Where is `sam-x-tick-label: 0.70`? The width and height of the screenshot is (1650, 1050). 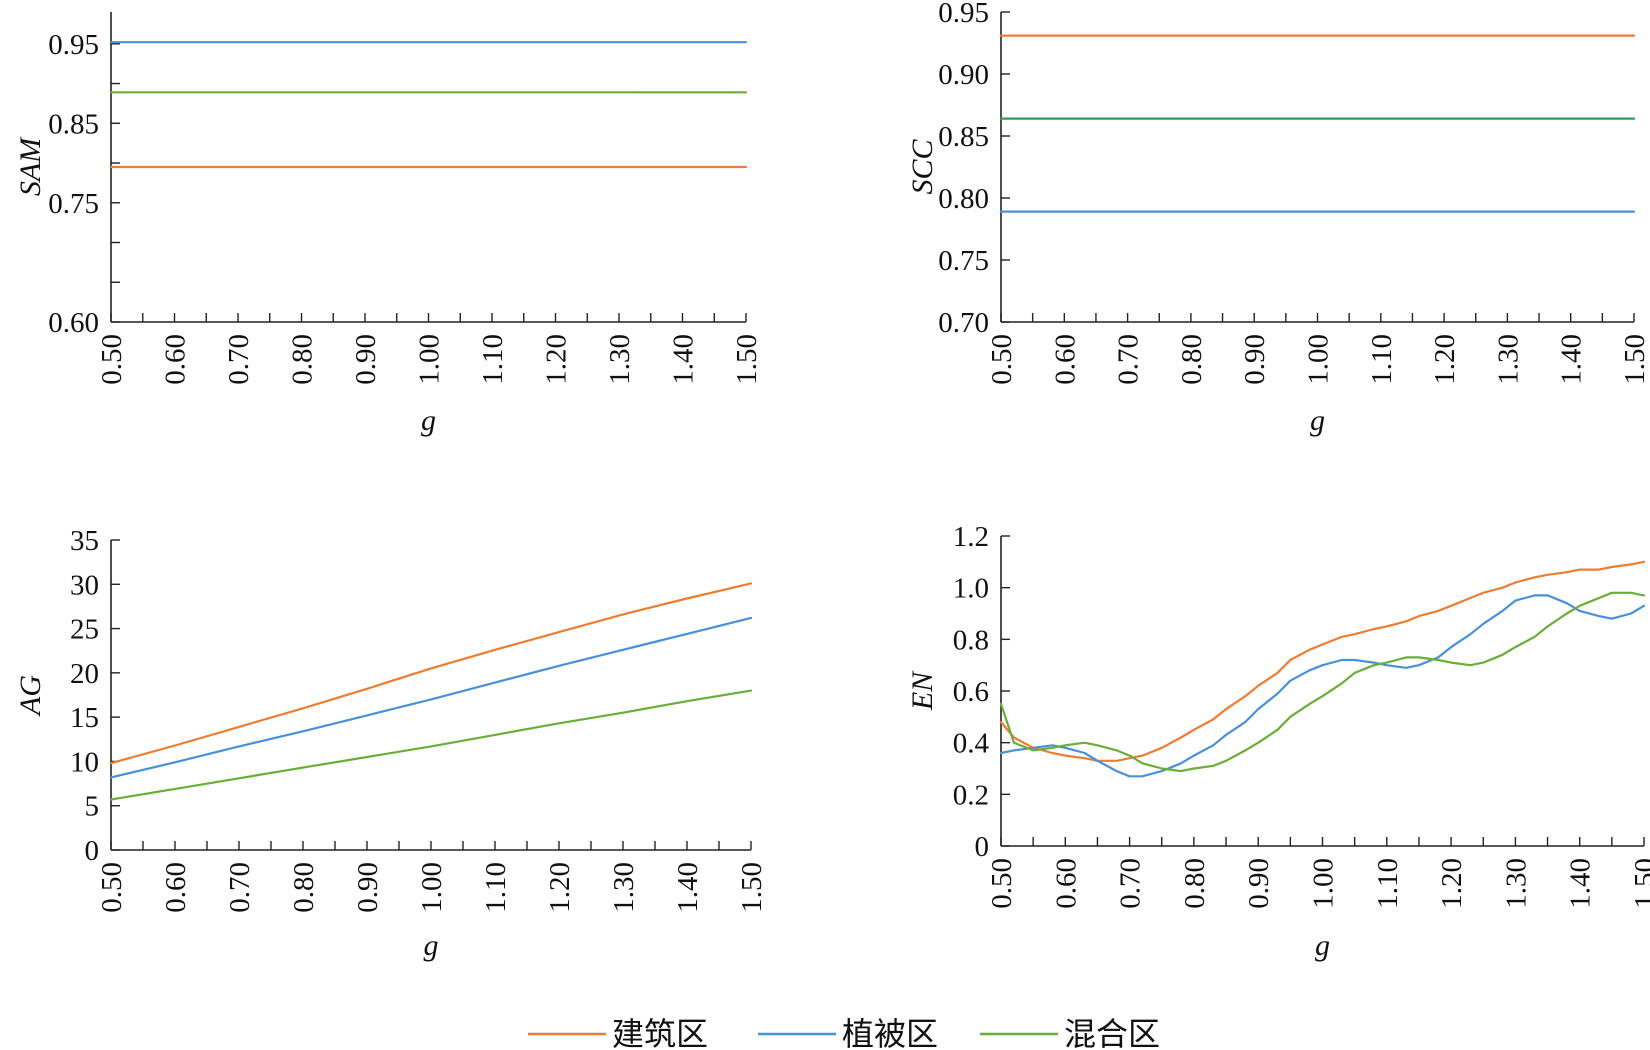
sam-x-tick-label: 0.70 is located at coordinates (239, 359).